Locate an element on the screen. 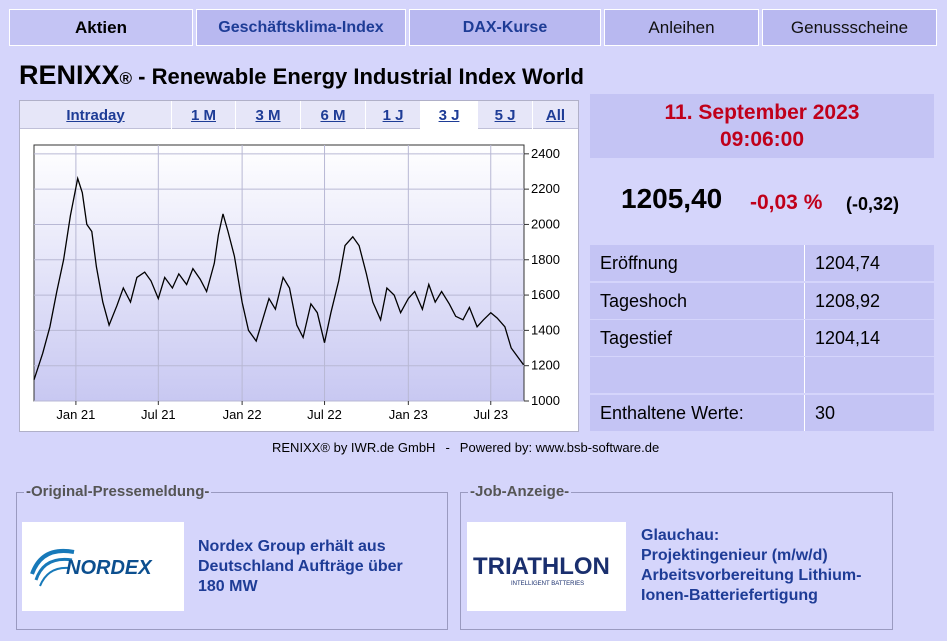  credit-left: RENIXX® by IWR.de GmbH is located at coordinates (354, 447).